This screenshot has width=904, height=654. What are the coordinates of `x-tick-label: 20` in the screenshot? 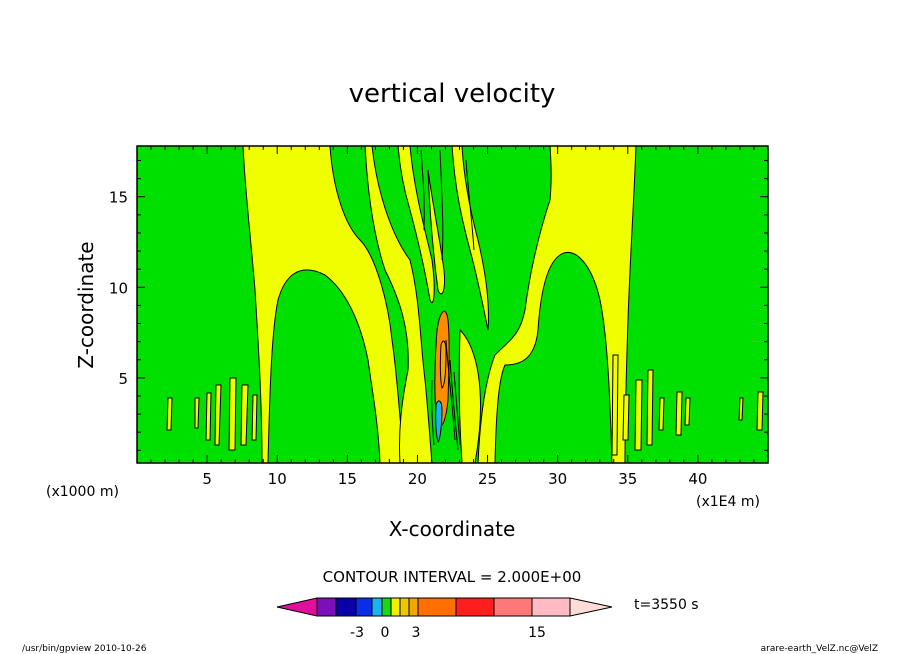 It's located at (417, 479).